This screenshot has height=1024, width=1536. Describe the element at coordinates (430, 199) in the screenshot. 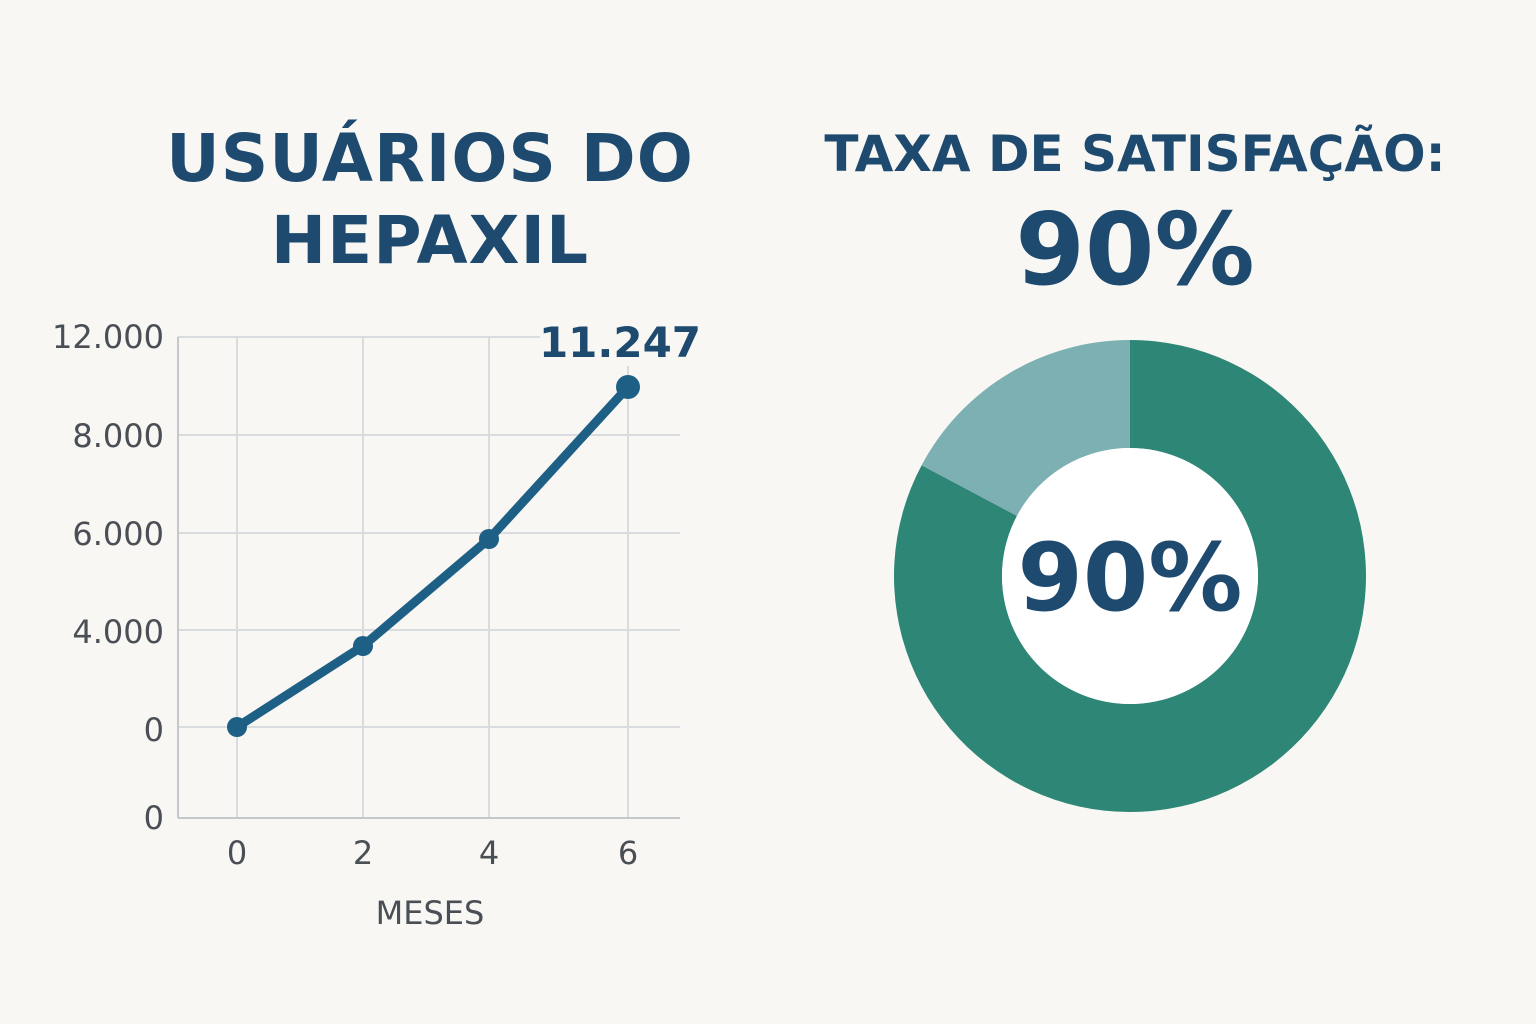

I see `line-chart-title: USUÁRIOS DO HEPAXIL` at that location.